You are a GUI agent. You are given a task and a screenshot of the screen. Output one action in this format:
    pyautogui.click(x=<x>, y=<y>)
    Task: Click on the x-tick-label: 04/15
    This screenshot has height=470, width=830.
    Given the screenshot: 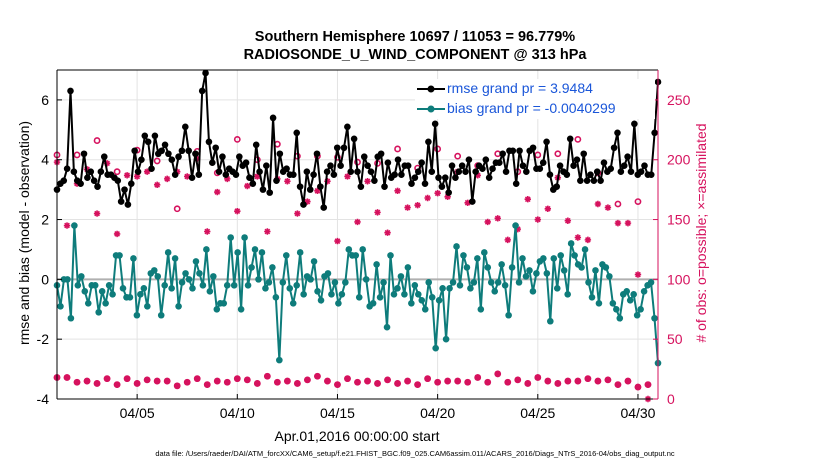 What is the action you would take?
    pyautogui.click(x=337, y=413)
    